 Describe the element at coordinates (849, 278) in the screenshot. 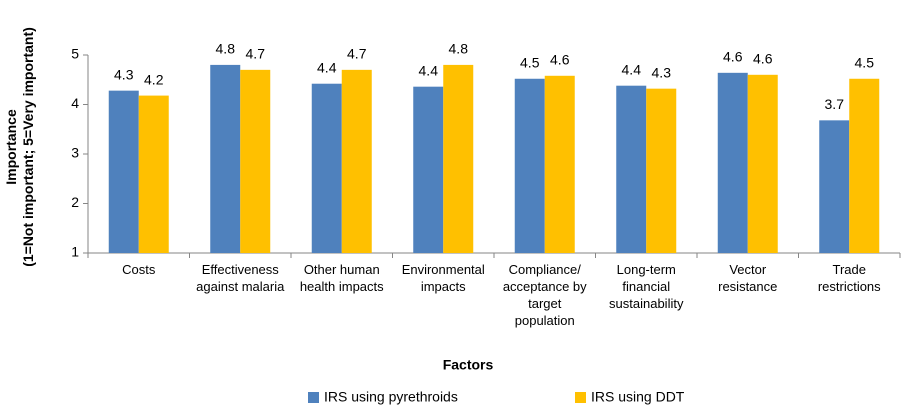

I see `x-tick-label: Trade restrictions` at that location.